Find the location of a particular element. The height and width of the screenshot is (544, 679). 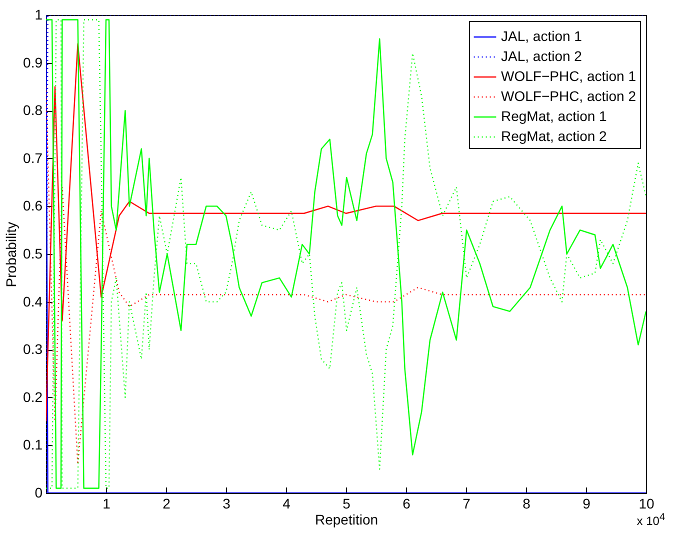

text: x 10$^{4}$ is located at coordinates (650, 520).